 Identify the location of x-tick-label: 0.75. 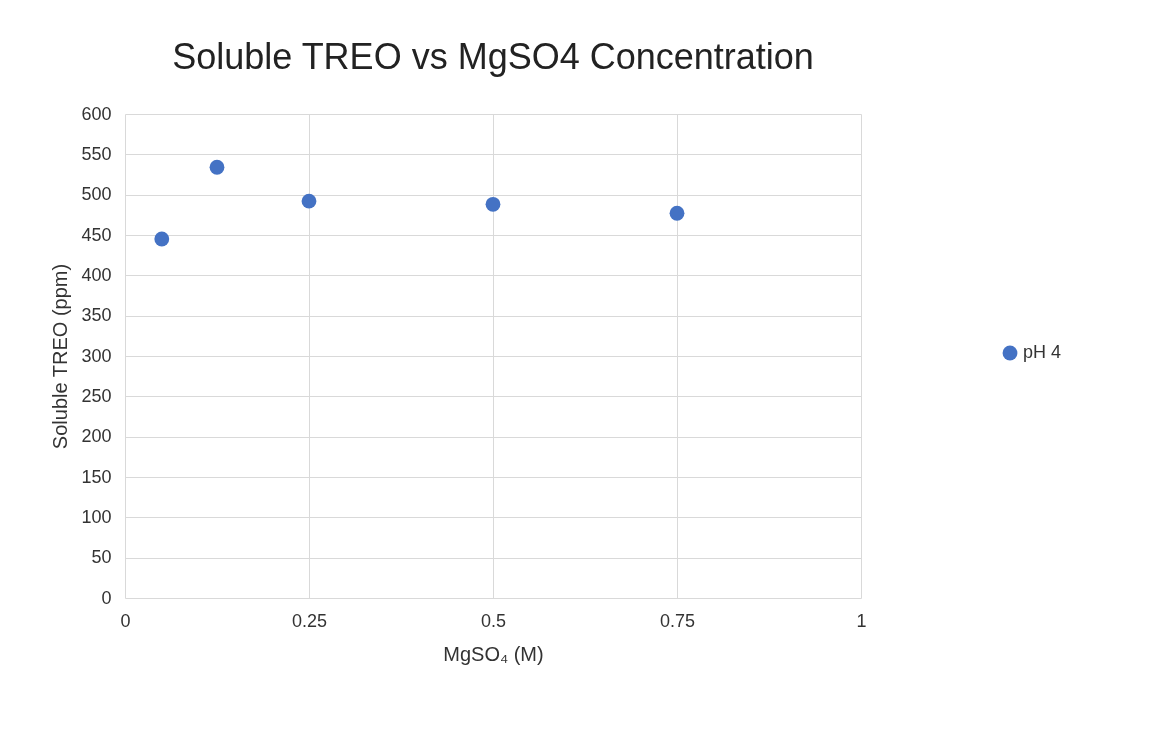
(677, 620).